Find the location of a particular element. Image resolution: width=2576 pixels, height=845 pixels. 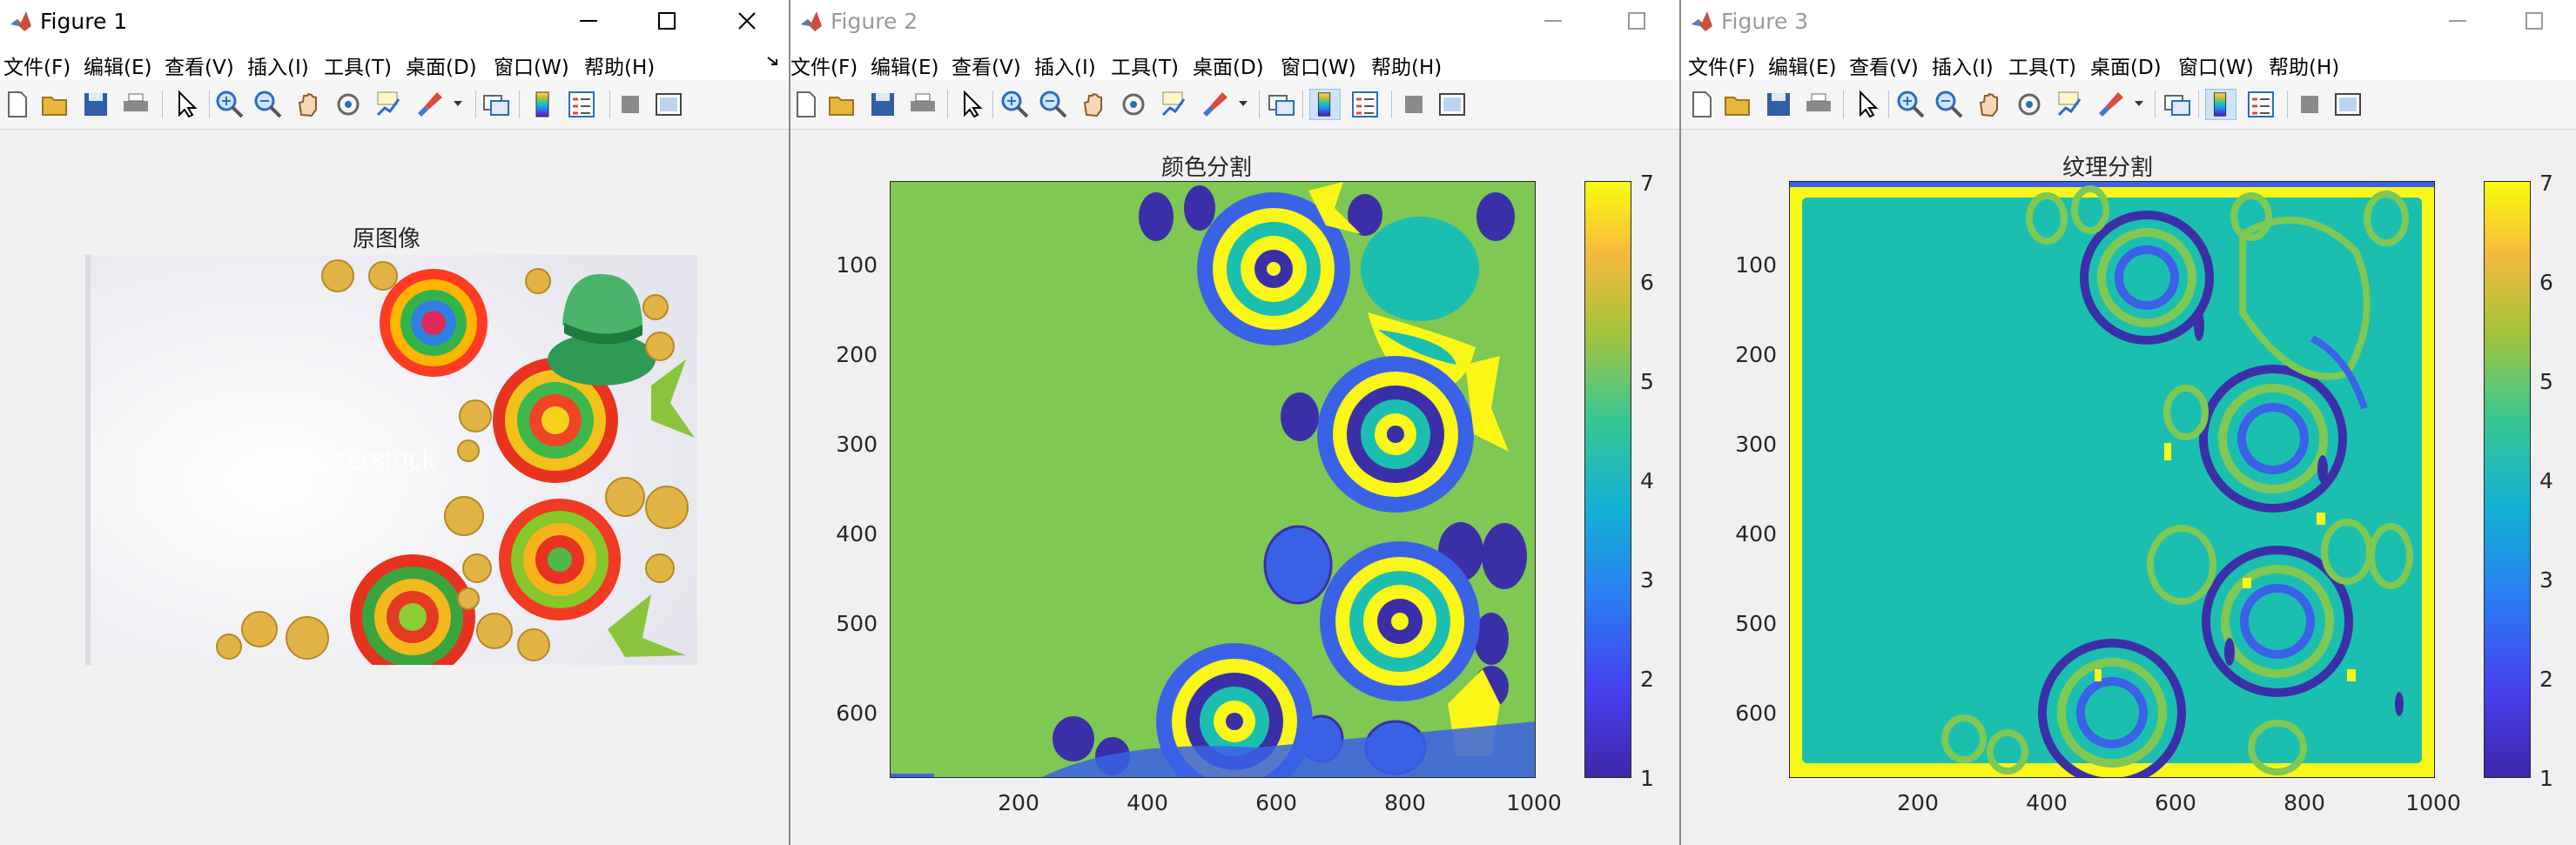

y-tick-label: 500 is located at coordinates (1756, 623).